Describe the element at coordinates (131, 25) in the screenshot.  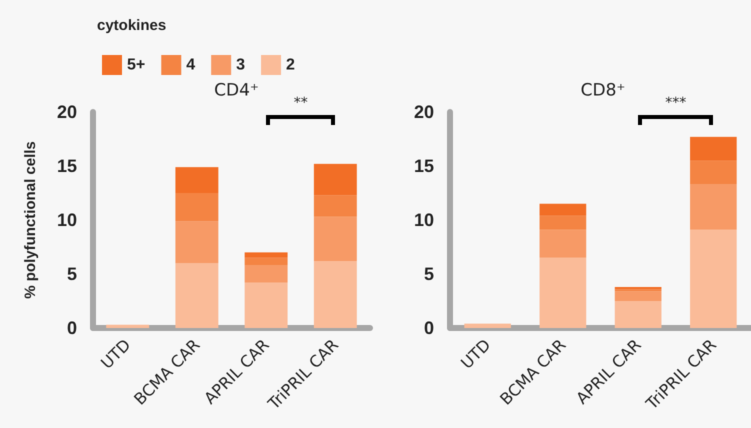
I see `legend-title: cytokines` at that location.